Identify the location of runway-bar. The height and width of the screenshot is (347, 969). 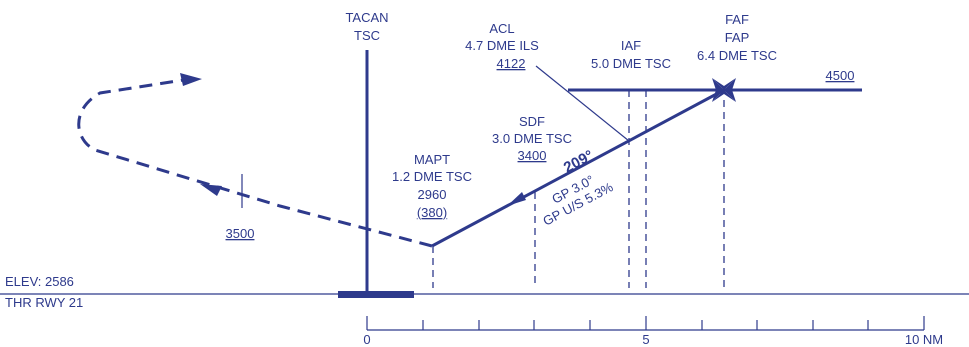
(376, 294).